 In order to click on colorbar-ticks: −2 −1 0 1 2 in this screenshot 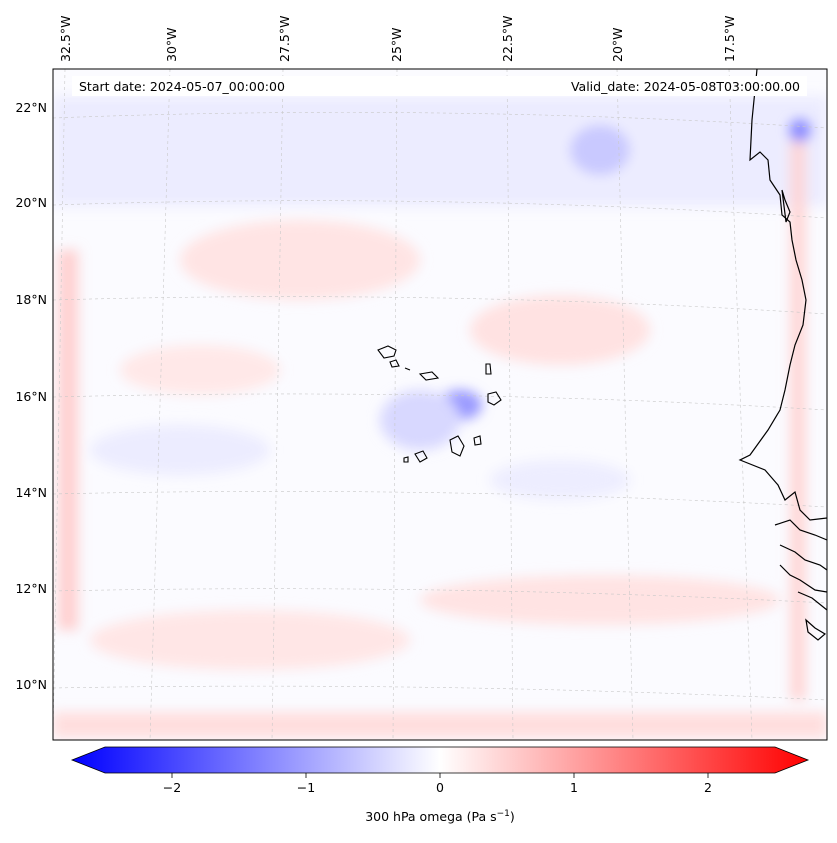, I will do `click(437, 784)`.